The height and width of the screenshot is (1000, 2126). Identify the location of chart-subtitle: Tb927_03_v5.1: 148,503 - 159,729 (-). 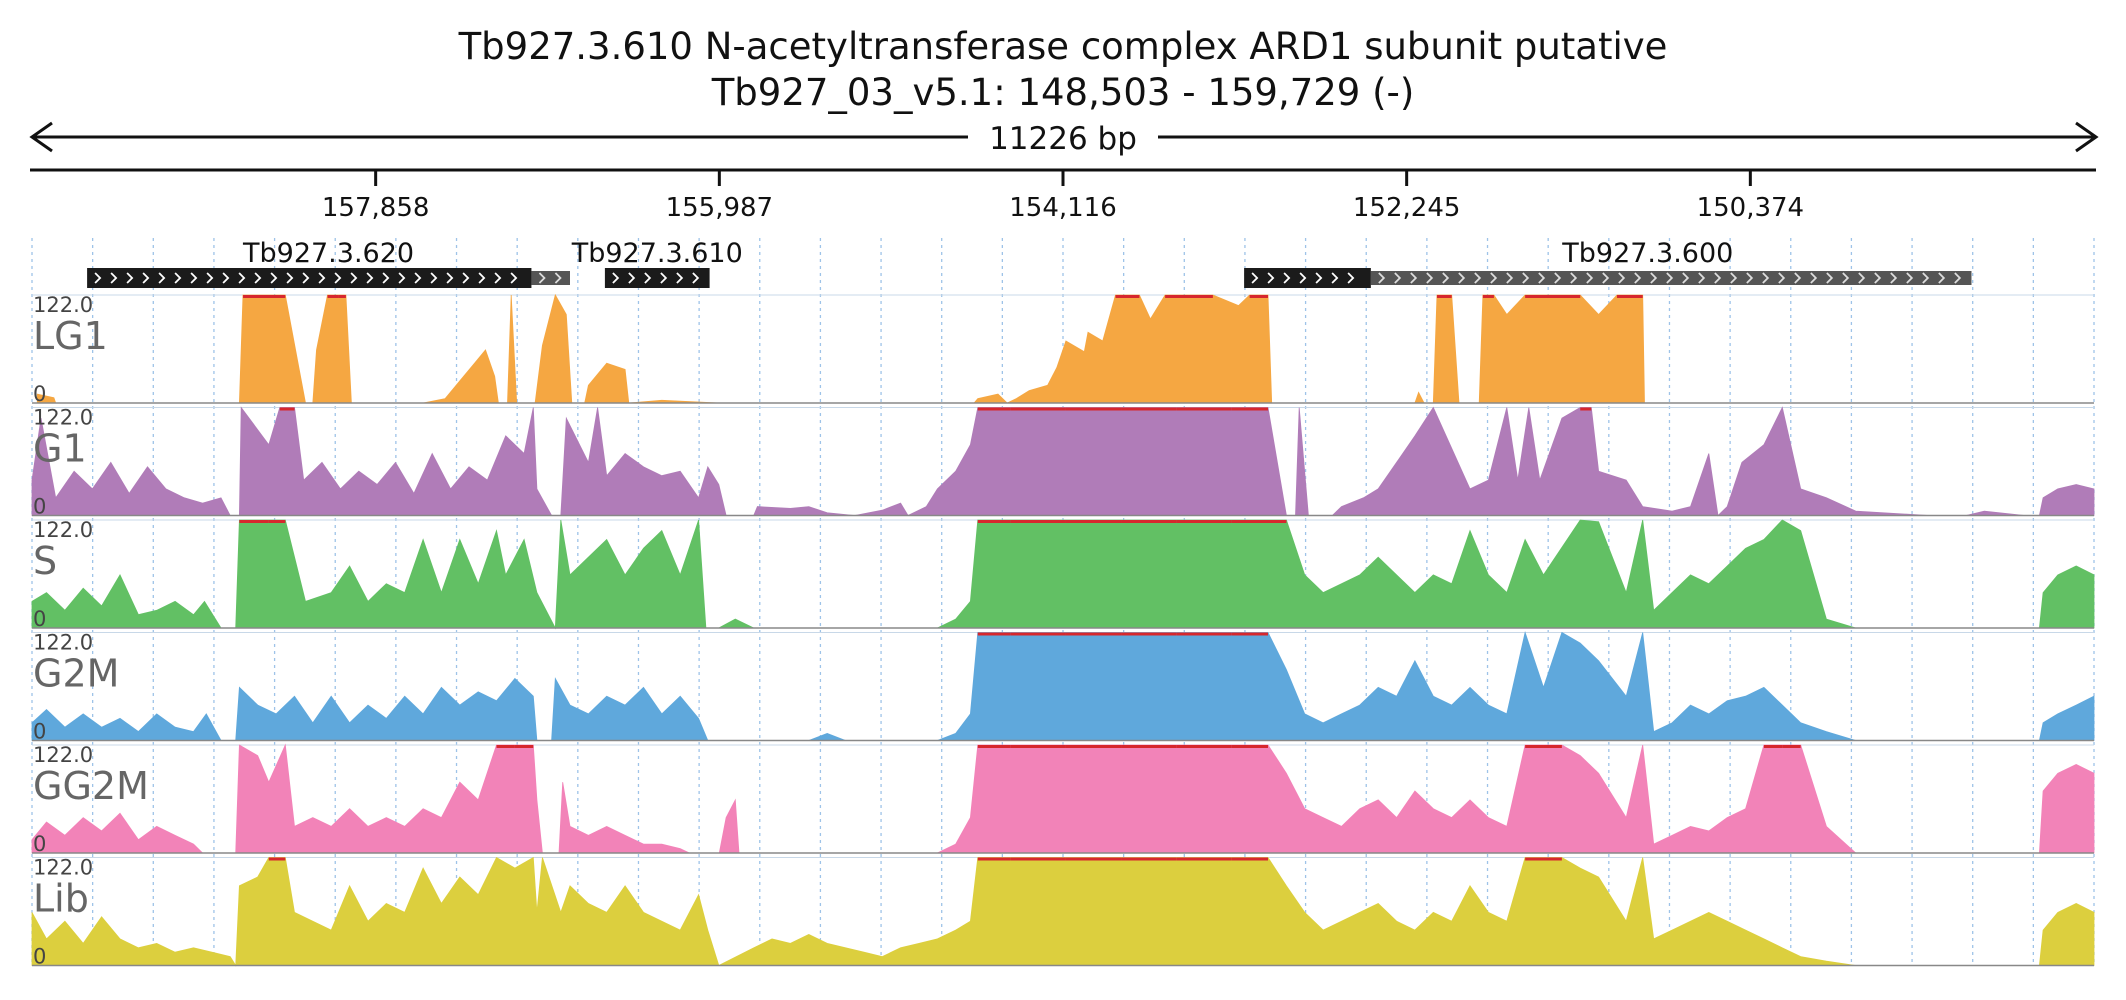
(1063, 92).